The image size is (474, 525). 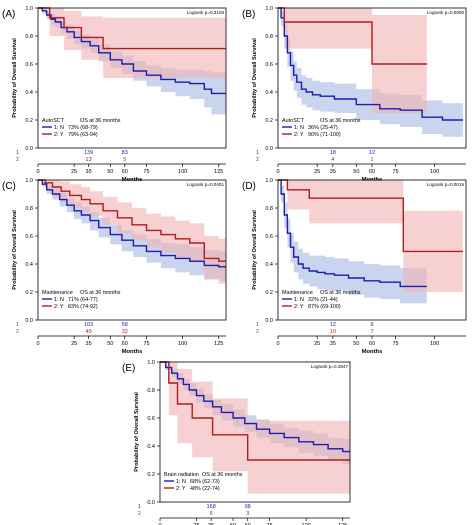 I want to click on risk-count: 5, so click(x=124, y=160).